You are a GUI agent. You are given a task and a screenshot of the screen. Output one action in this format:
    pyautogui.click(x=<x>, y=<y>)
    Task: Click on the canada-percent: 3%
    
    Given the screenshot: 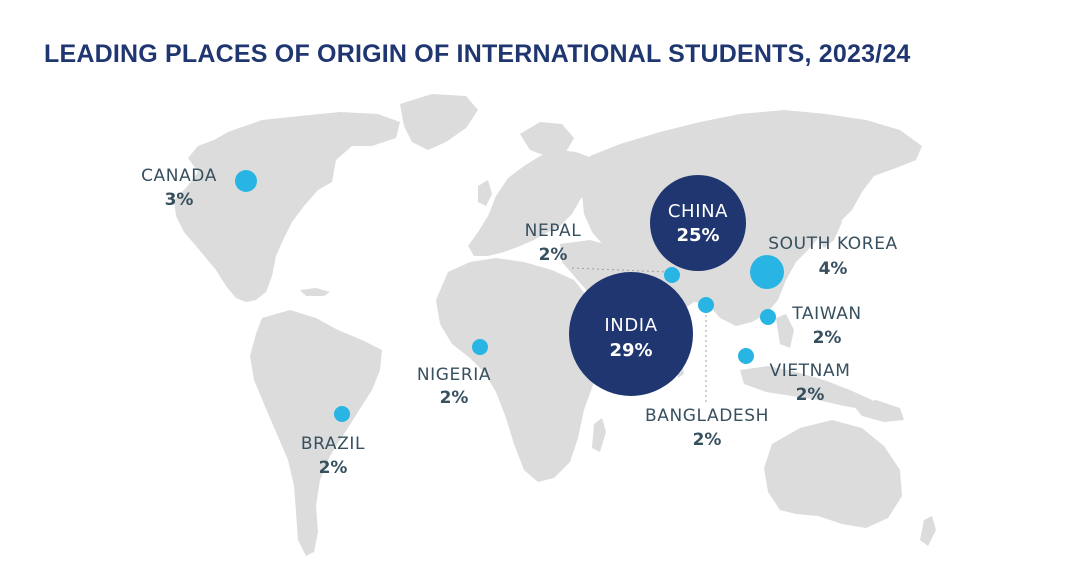 What is the action you would take?
    pyautogui.click(x=179, y=200)
    